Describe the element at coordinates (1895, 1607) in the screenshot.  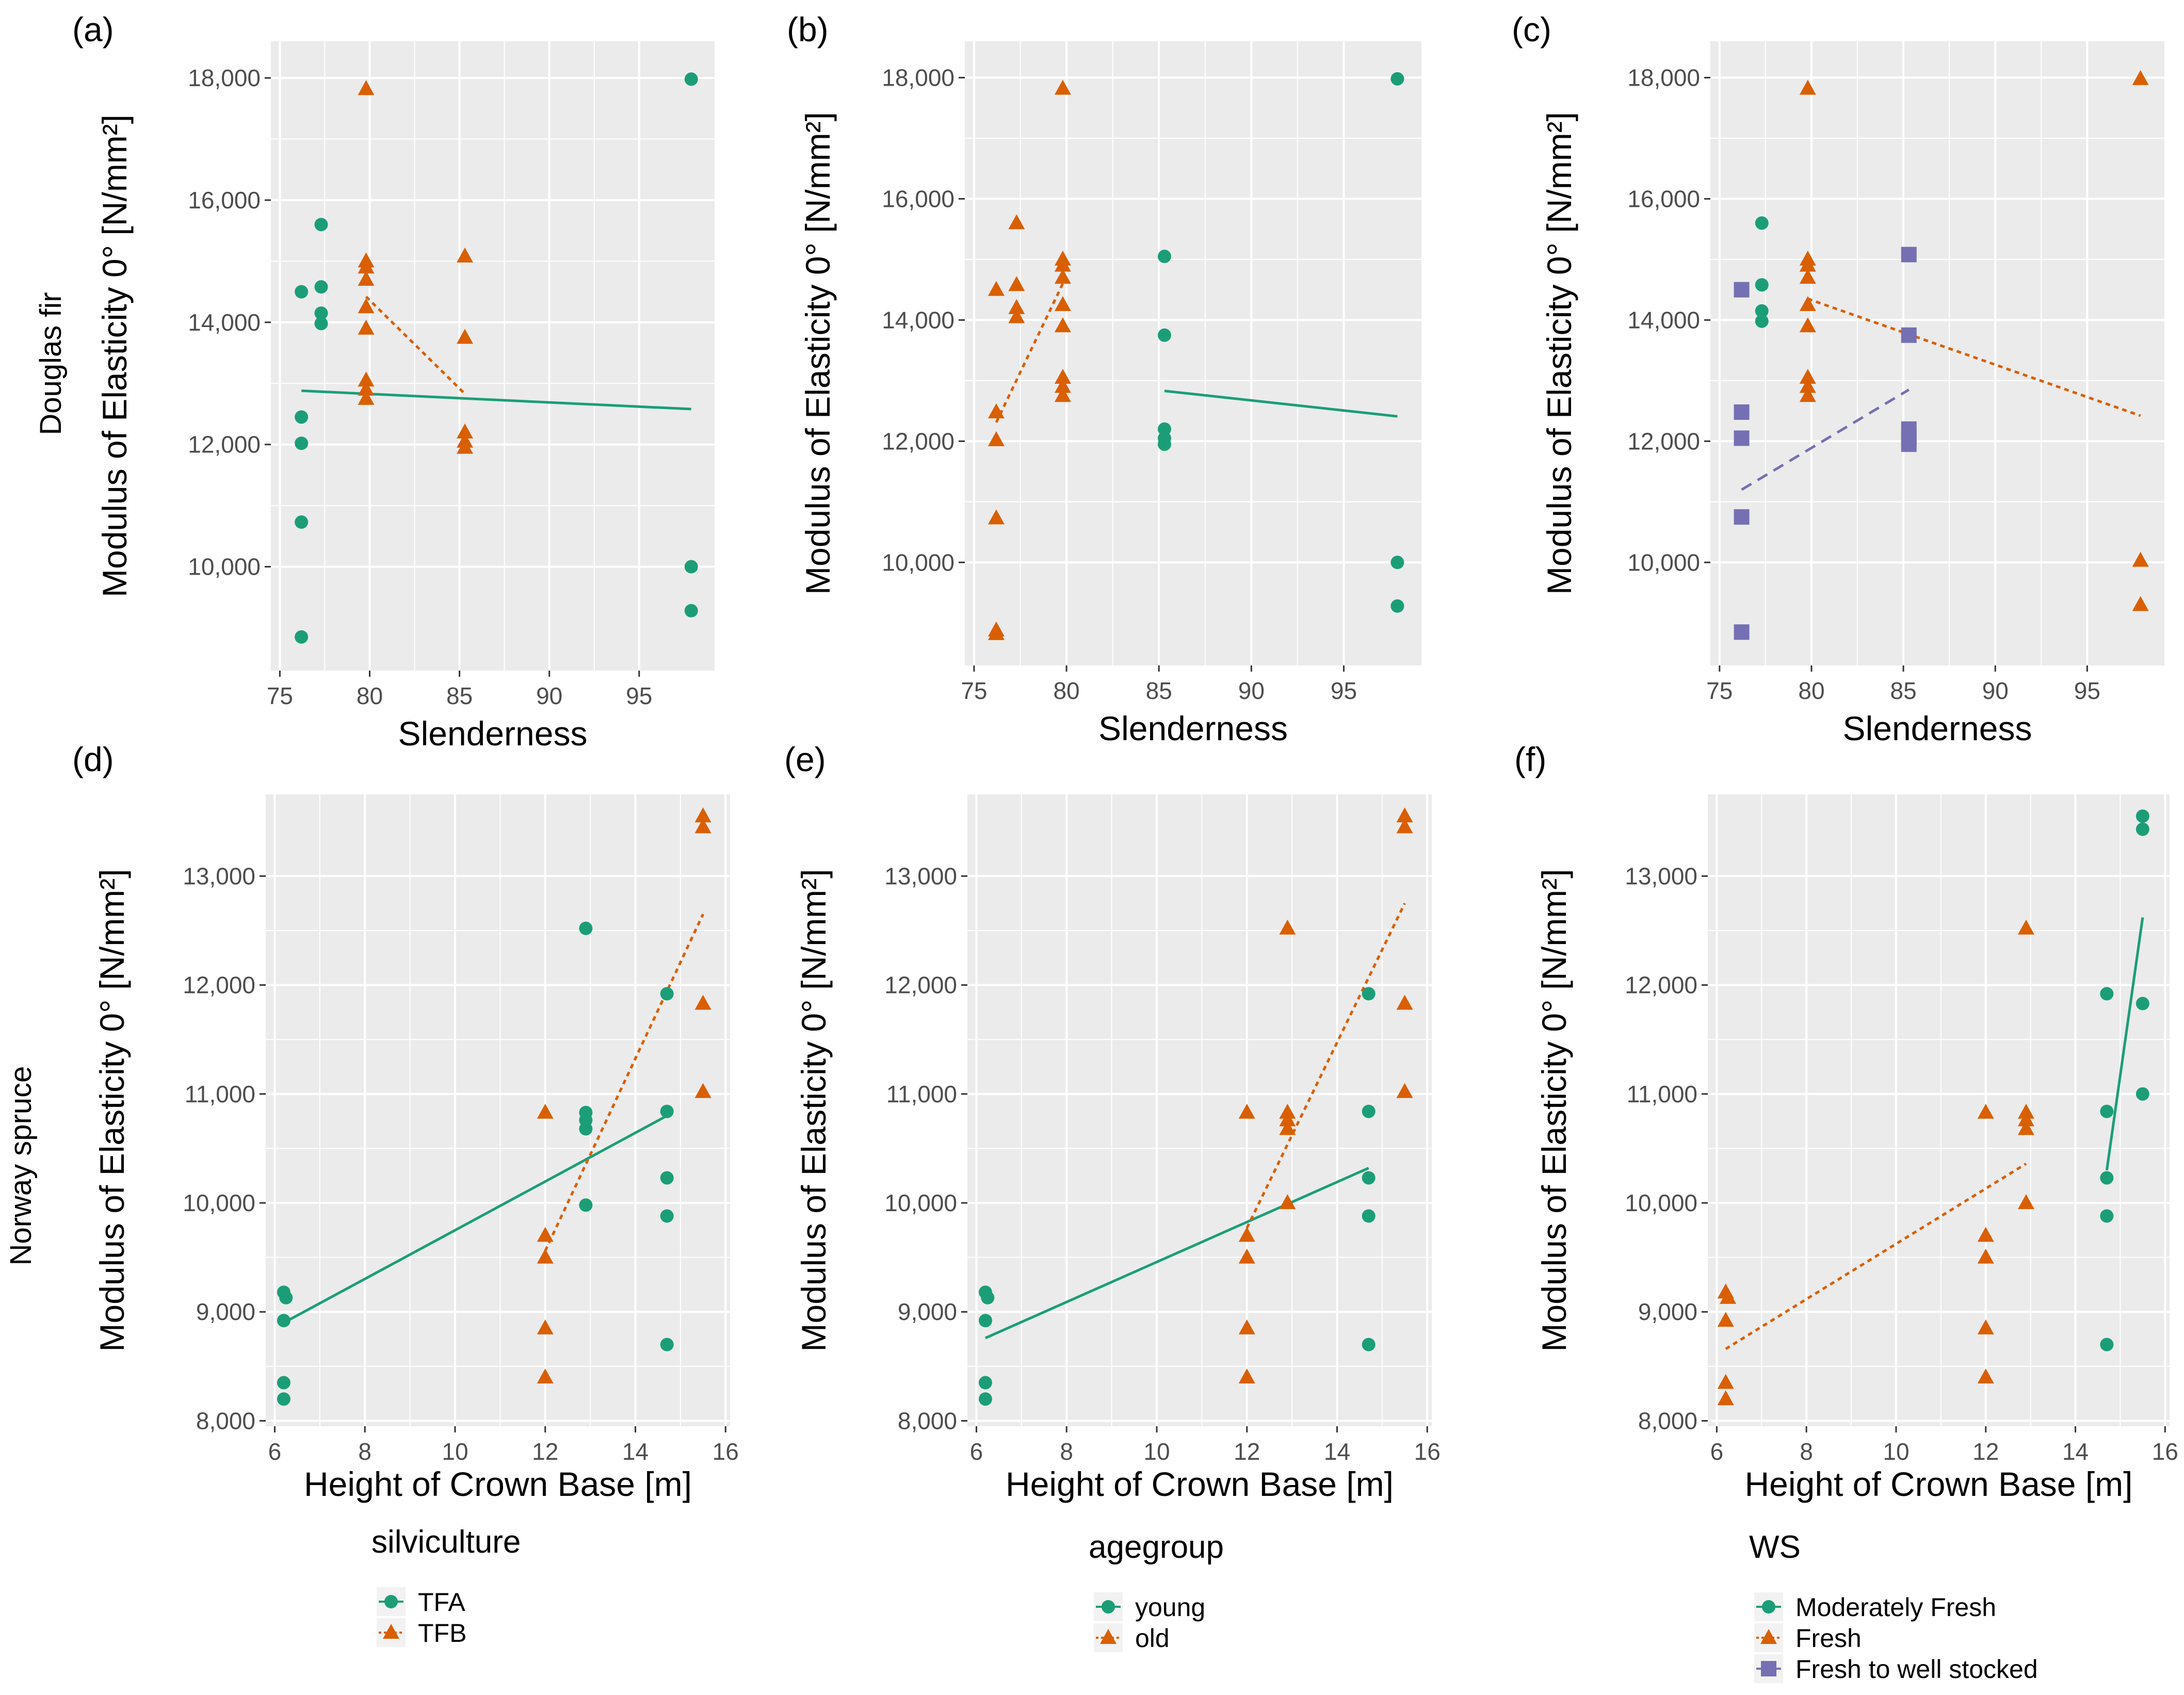
I see `legend-label: Moderately Fresh` at that location.